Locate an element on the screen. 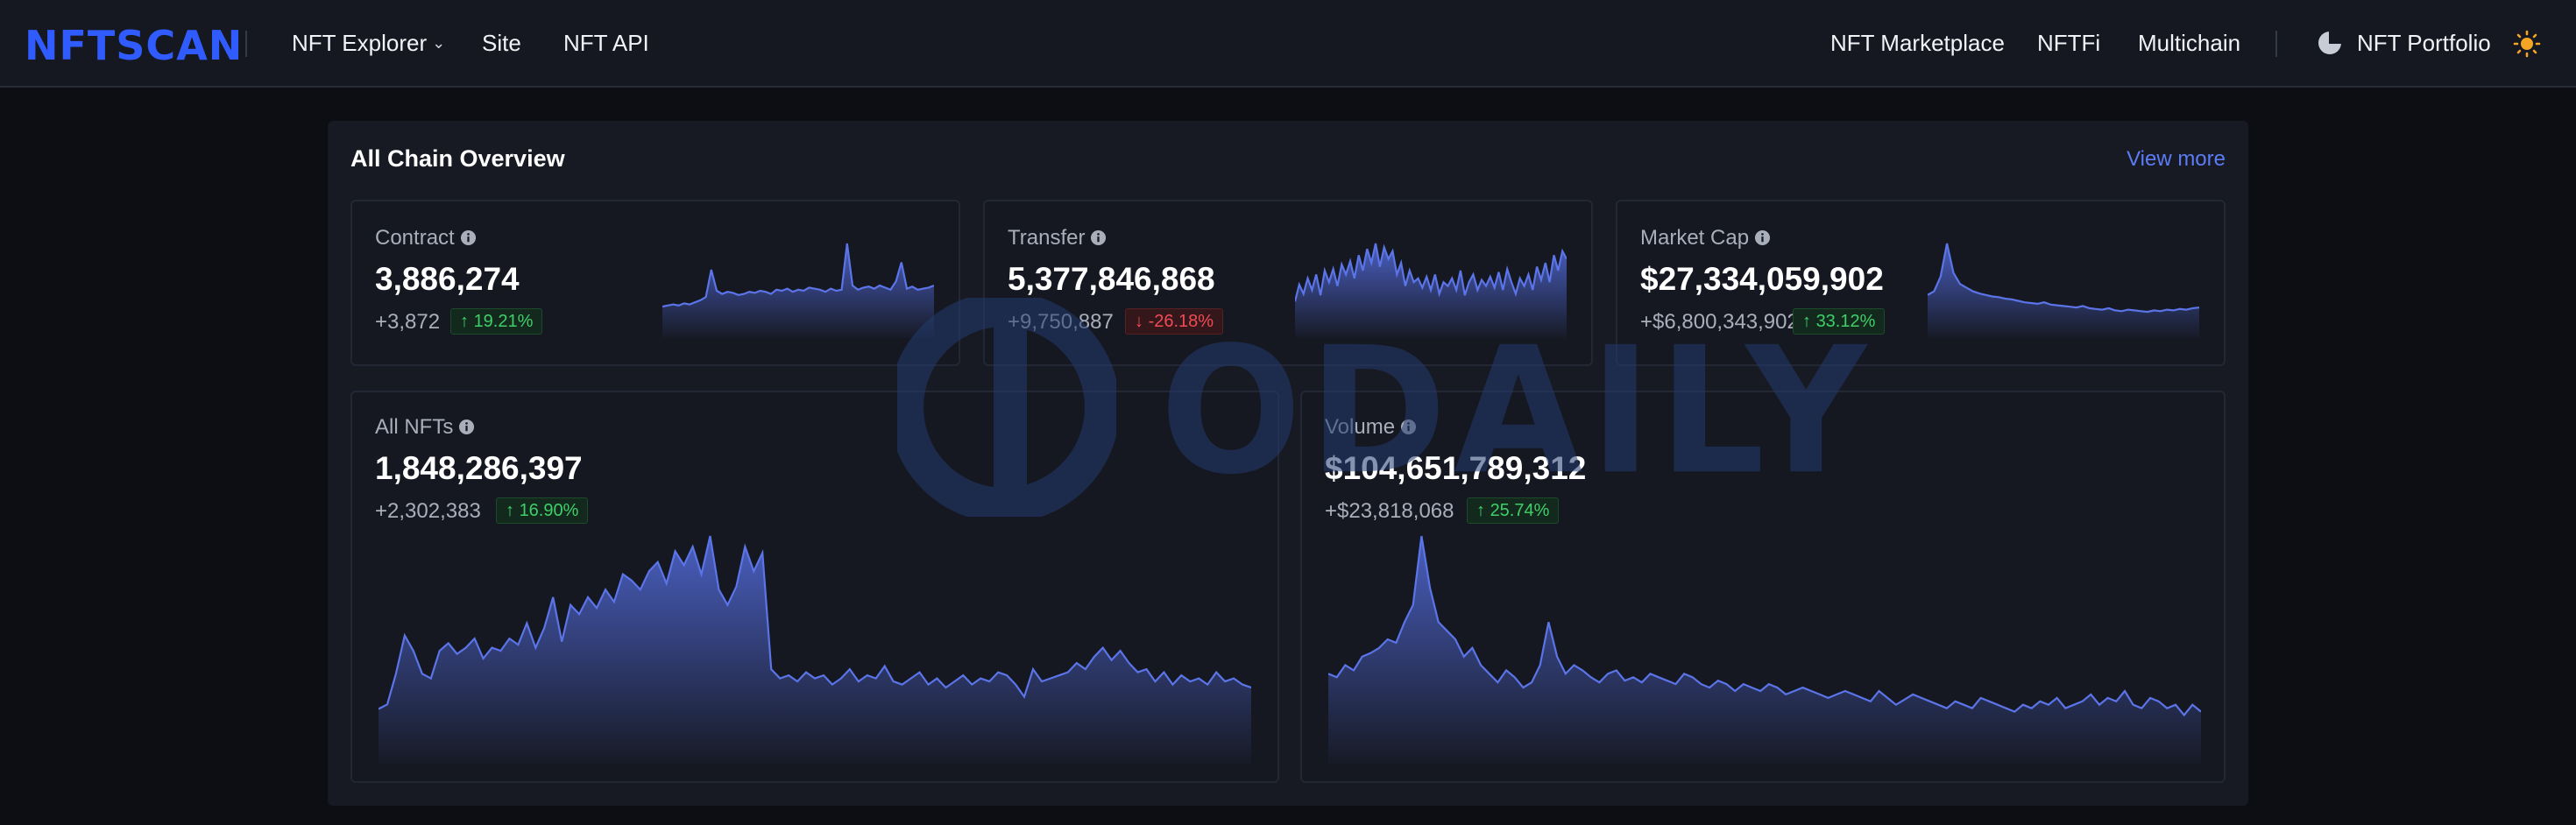  nav-nft-marketplace: NFT Marketplace is located at coordinates (1917, 43).